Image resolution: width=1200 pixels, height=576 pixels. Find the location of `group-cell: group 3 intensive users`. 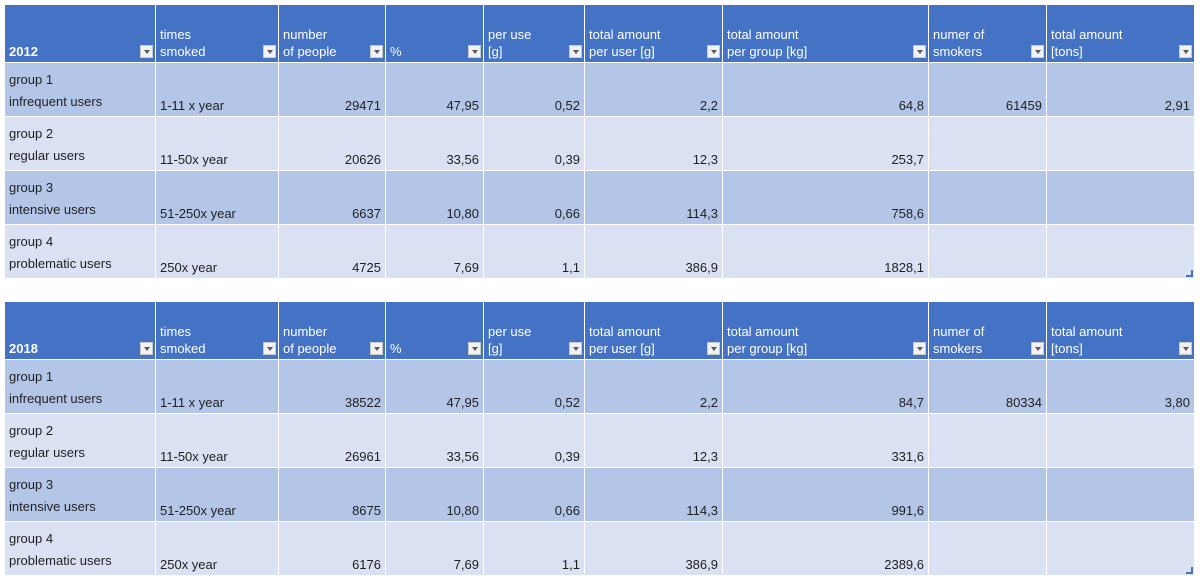

group-cell: group 3 intensive users is located at coordinates (80, 494).